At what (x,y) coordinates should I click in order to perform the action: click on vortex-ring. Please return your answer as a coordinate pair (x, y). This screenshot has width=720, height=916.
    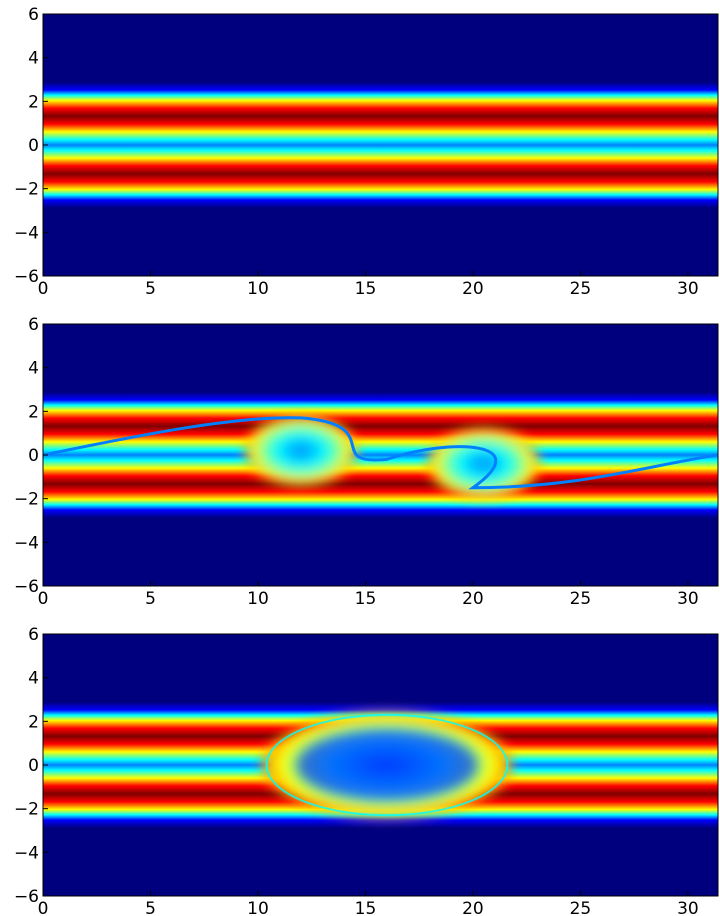
    Looking at the image, I should click on (387, 765).